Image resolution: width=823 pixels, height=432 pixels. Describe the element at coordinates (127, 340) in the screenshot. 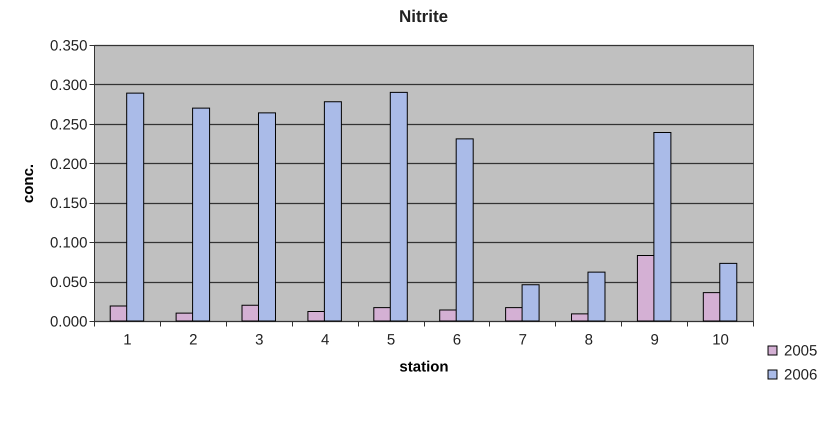

I see `x-tick-label: 1` at that location.